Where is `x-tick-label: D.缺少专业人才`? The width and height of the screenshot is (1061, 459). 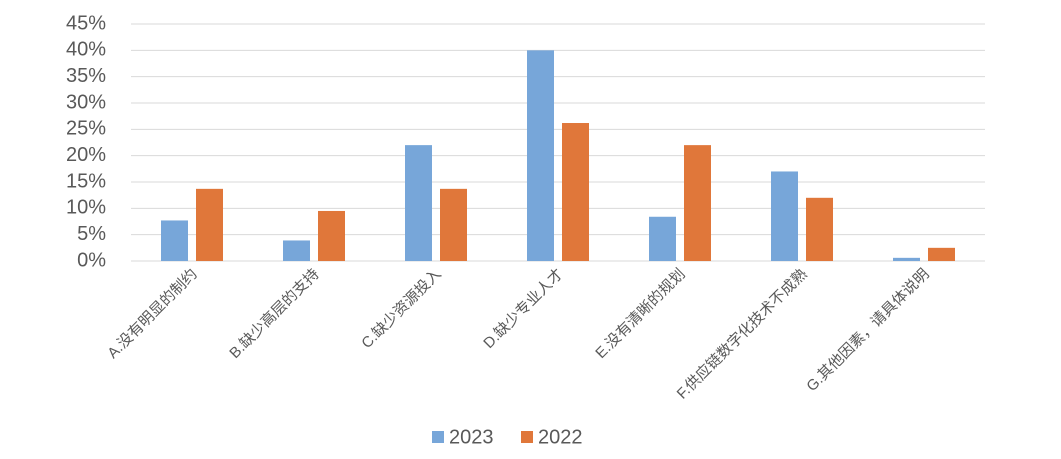
x-tick-label: D.缺少专业人才 is located at coordinates (523, 309).